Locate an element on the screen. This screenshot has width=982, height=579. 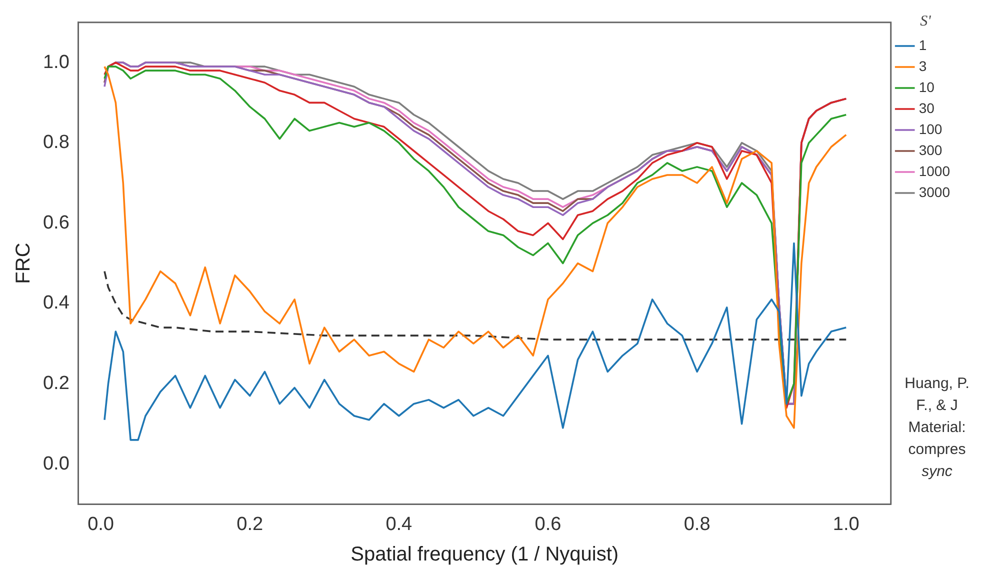
x-tick-label: 0.2 is located at coordinates (250, 524).